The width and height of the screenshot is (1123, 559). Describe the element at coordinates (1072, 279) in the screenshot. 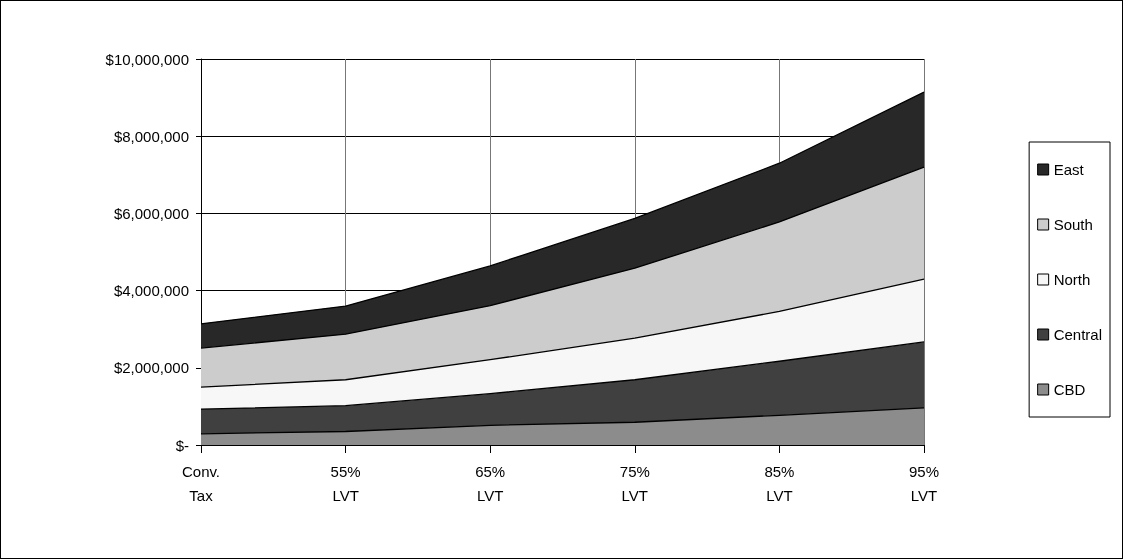

I see `legend-label: North` at that location.